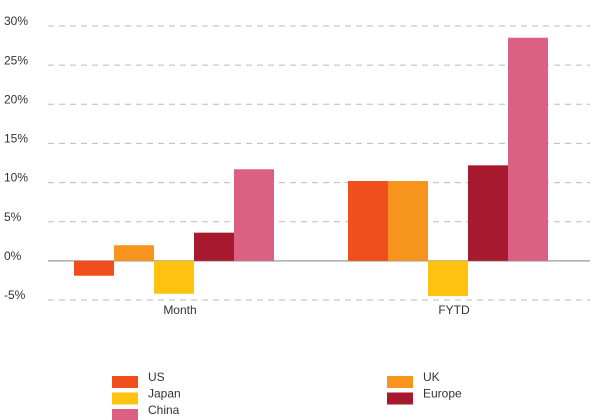 This screenshot has height=420, width=593. Describe the element at coordinates (164, 394) in the screenshot. I see `legend-label: Japan` at that location.